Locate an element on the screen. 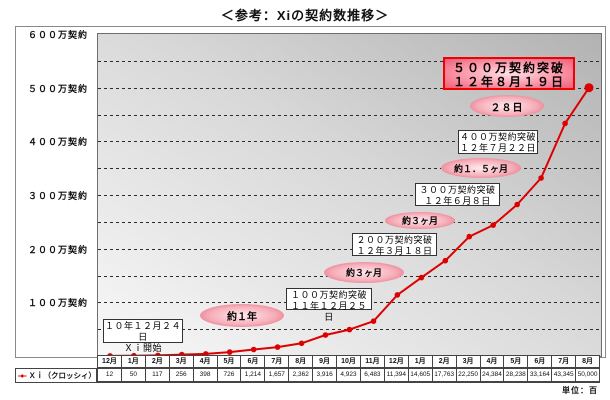 This screenshot has height=400, width=610. month-cell: 9月 is located at coordinates (325, 361).